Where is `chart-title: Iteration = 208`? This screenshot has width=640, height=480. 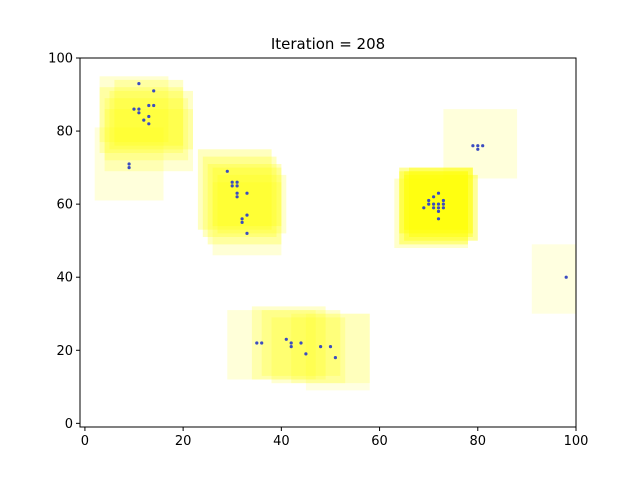
chart-title: Iteration = 208 is located at coordinates (328, 44).